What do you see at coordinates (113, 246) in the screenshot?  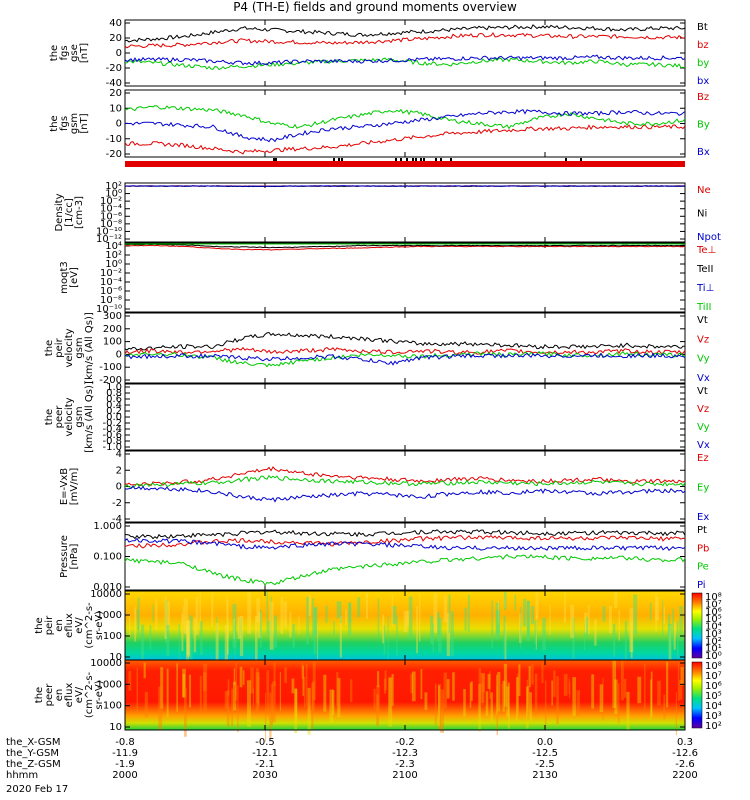 I see `y-tick-label: 10⁴` at bounding box center [113, 246].